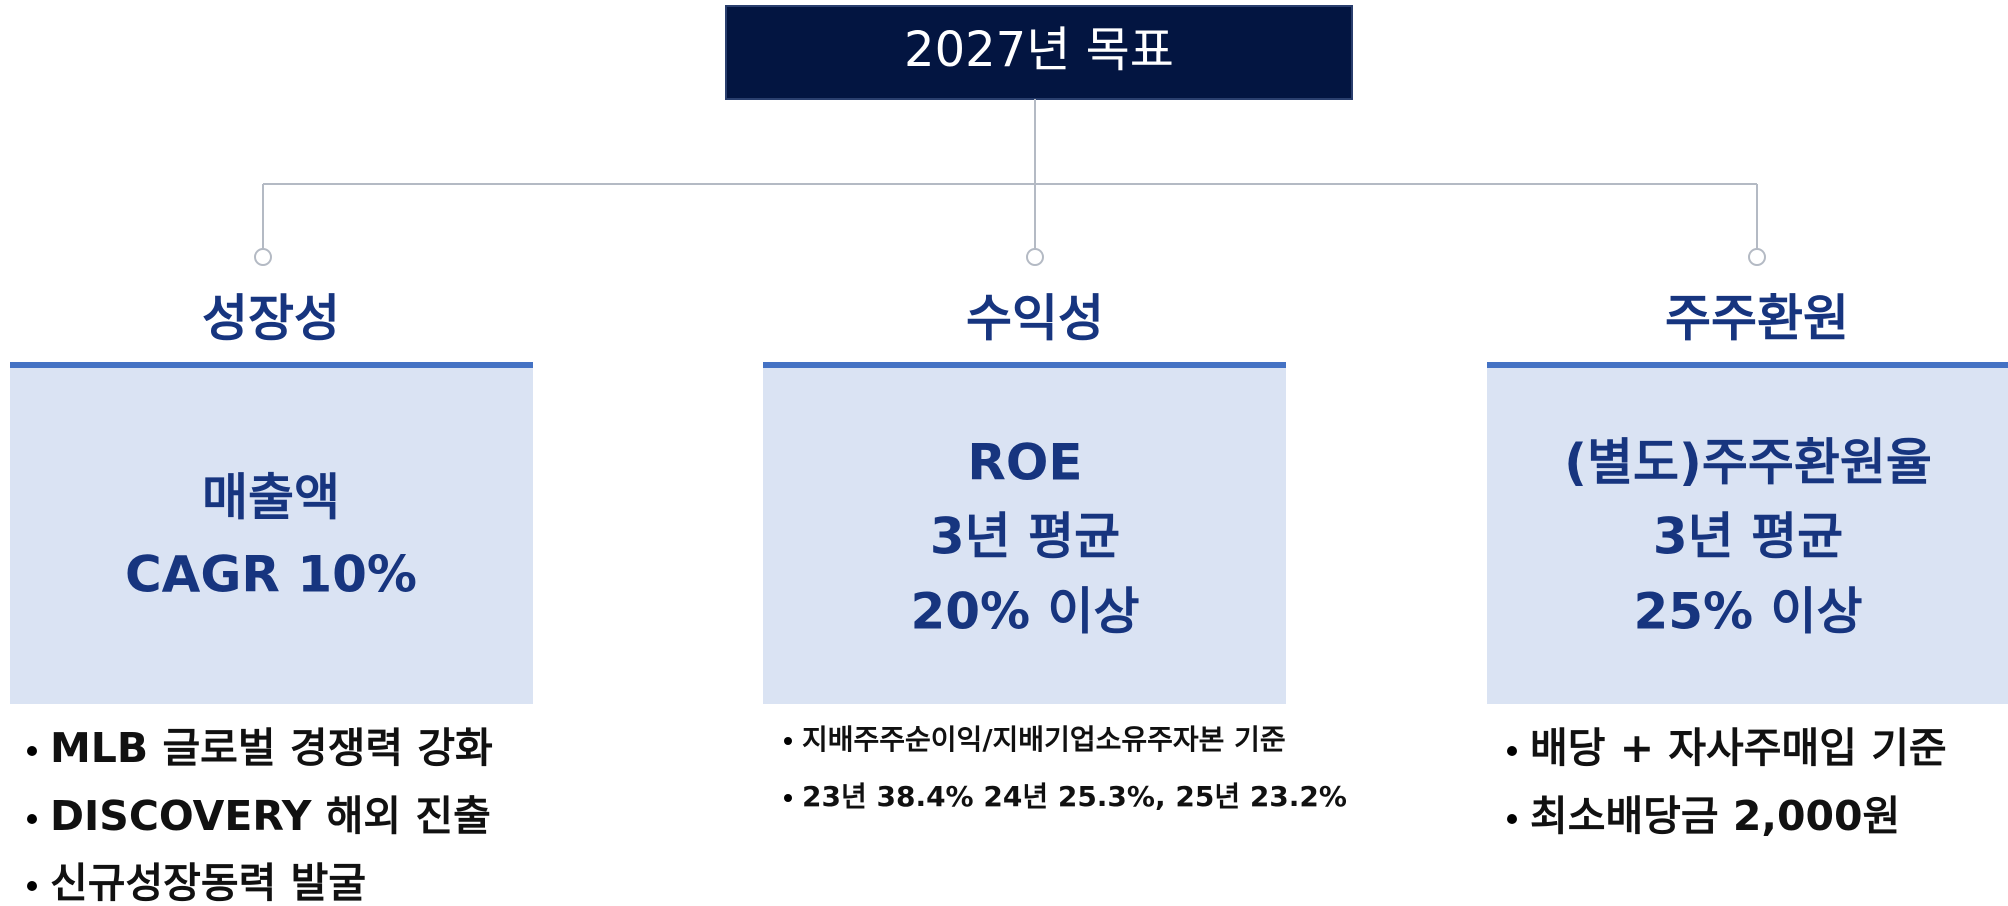 The image size is (2008, 906). I want to click on connectors, so click(1010, 182).